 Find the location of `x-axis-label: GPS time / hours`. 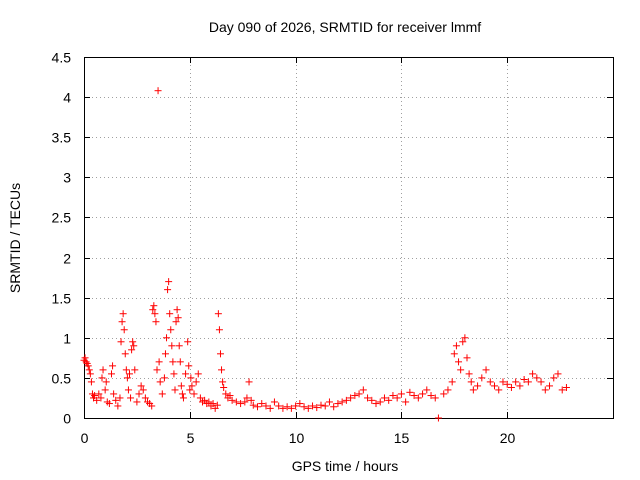

x-axis-label: GPS time / hours is located at coordinates (345, 466).